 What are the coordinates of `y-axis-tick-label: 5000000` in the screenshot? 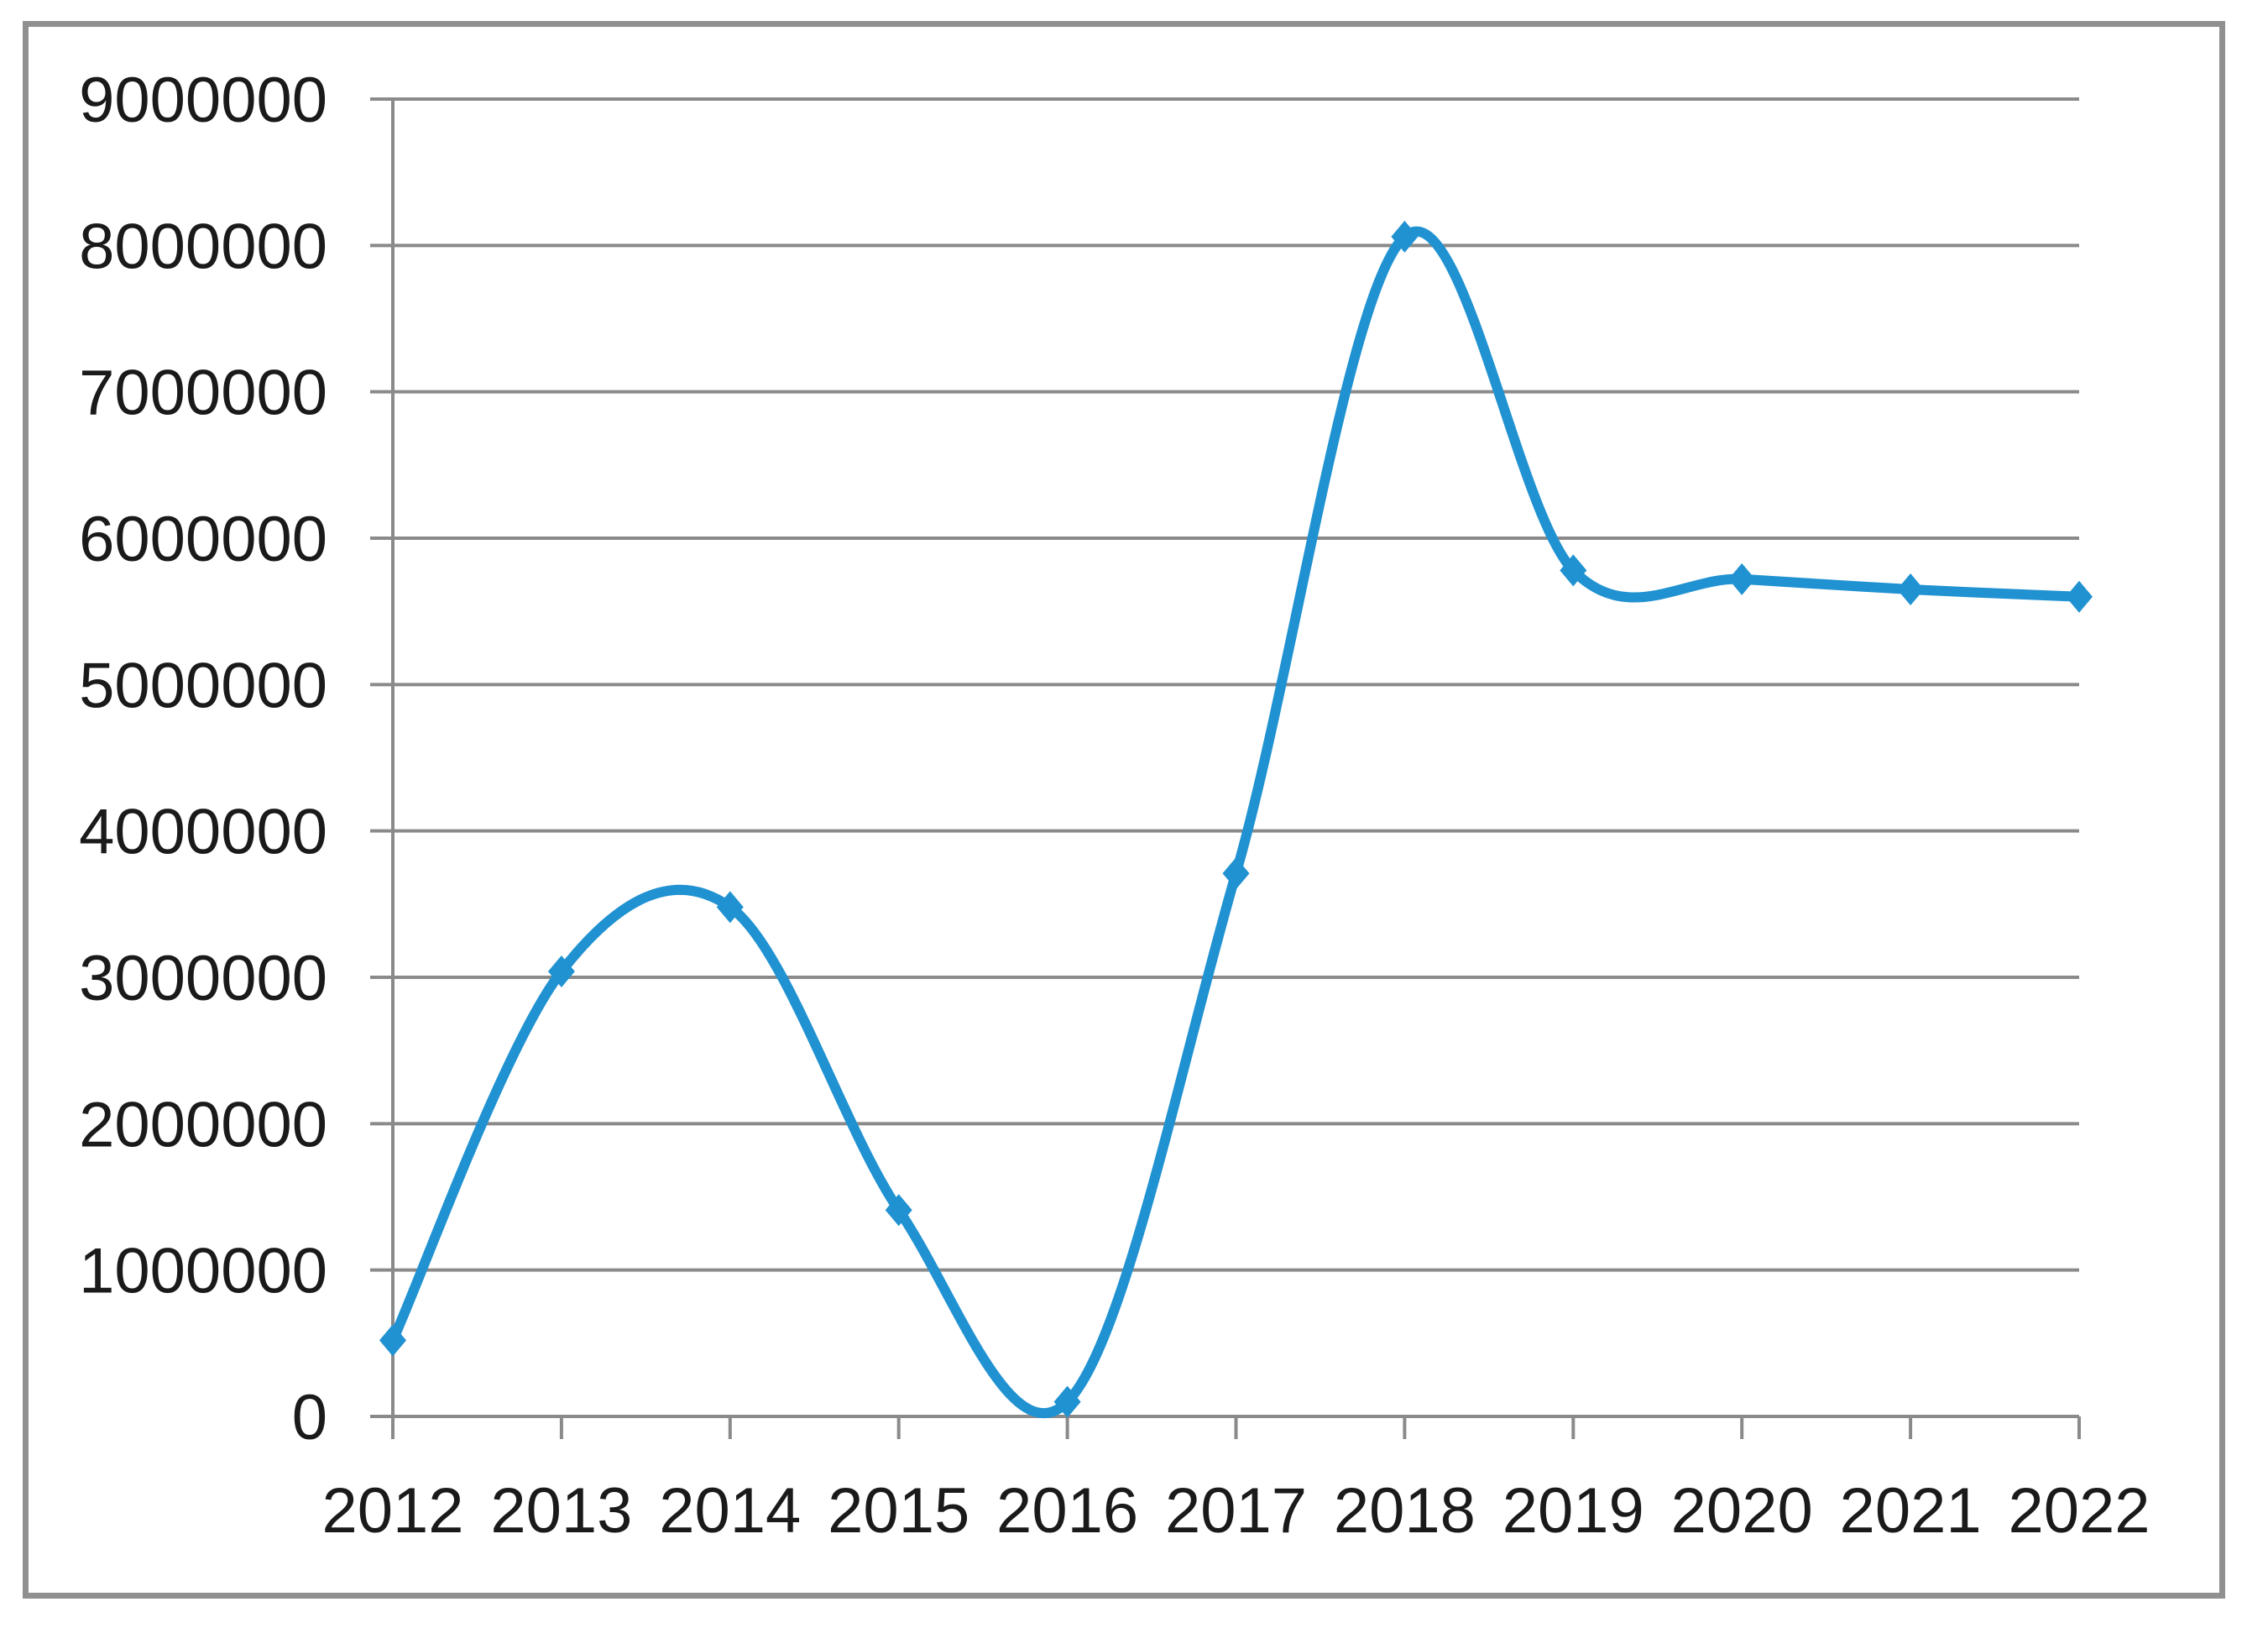 It's located at (203, 685).